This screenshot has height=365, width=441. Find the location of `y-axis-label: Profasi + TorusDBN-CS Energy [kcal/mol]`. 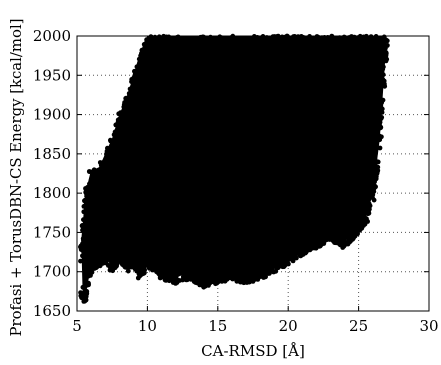

y-axis-label: Profasi + TorusDBN-CS Energy [kcal/mol] is located at coordinates (16, 178).